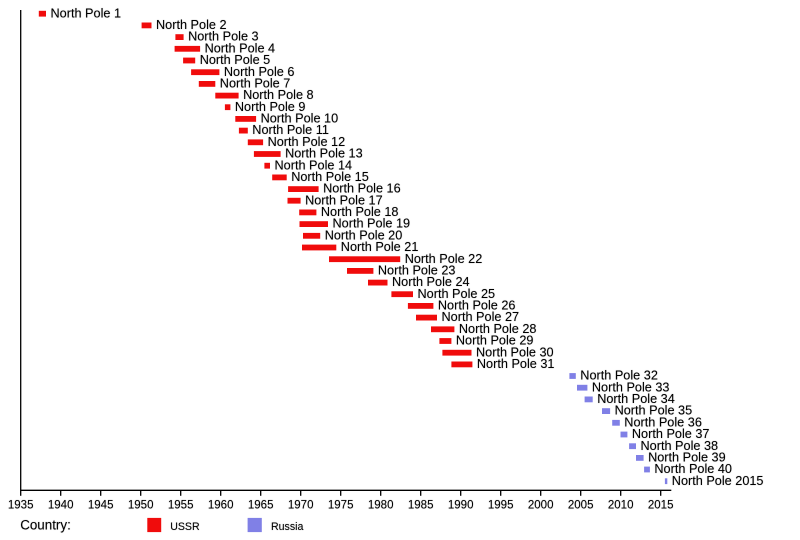 Image resolution: width=800 pixels, height=540 pixels. I want to click on svg-text: North Pole 7, so click(255, 84).